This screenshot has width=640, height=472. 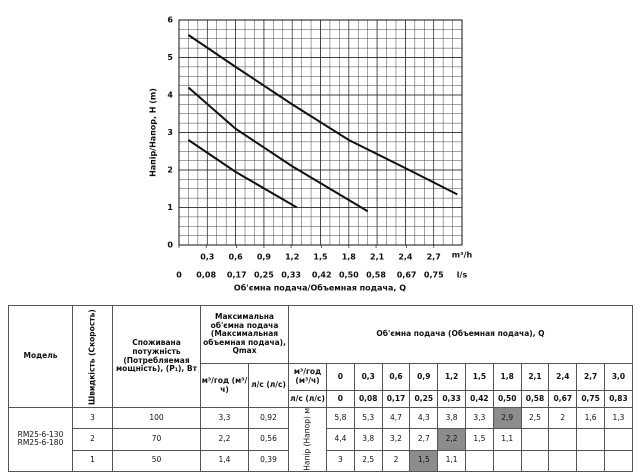 I want to click on head-value: 1,3, so click(x=618, y=418).